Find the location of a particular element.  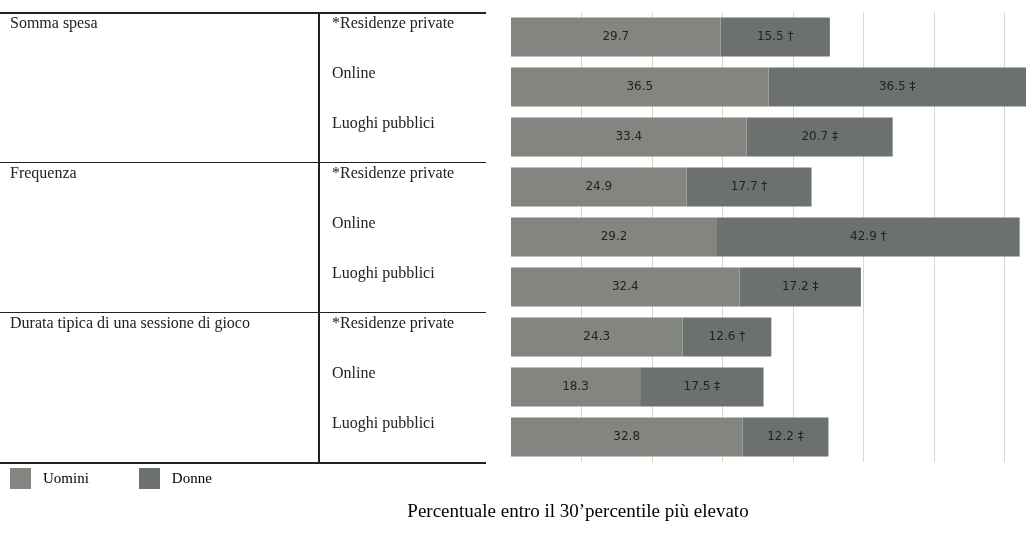

data-label: 33.4 is located at coordinates (629, 136).